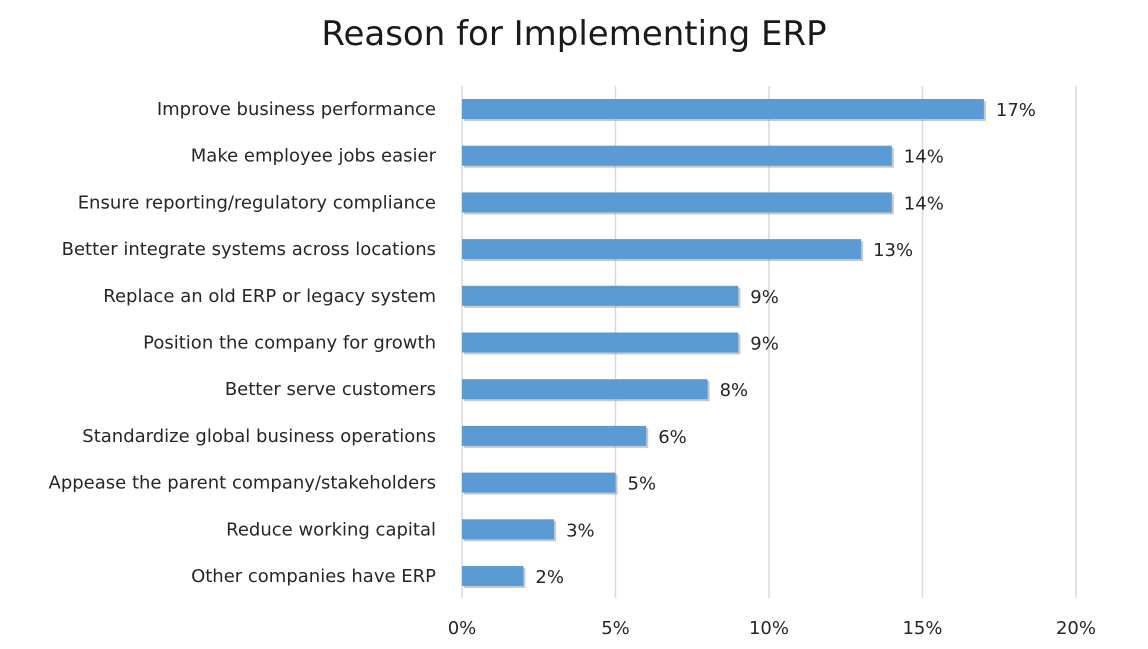 The height and width of the screenshot is (649, 1148). What do you see at coordinates (1076, 628) in the screenshot?
I see `x-tick-label: 20%` at bounding box center [1076, 628].